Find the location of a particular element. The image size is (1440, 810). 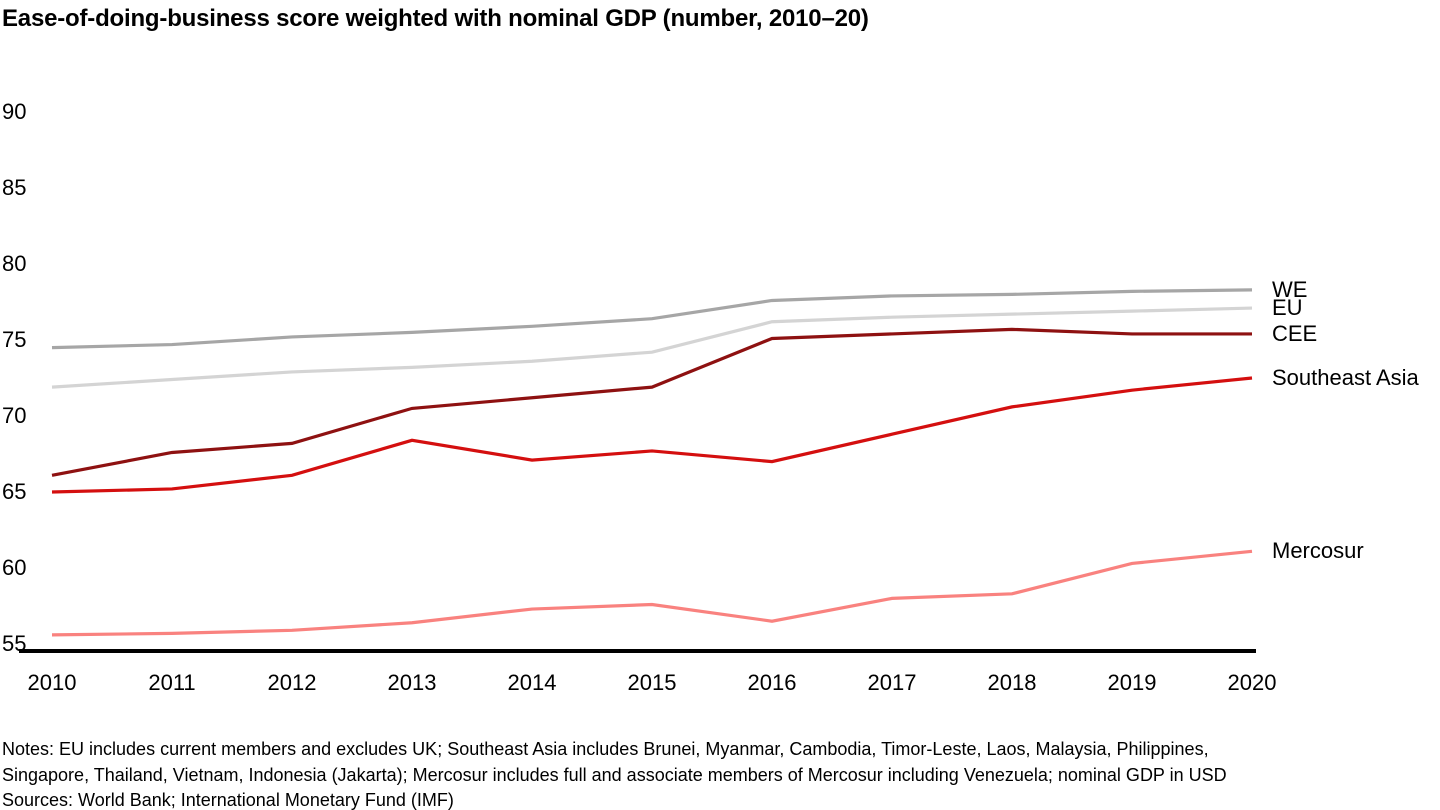

y-axis-tick-label: 55 is located at coordinates (14, 643).